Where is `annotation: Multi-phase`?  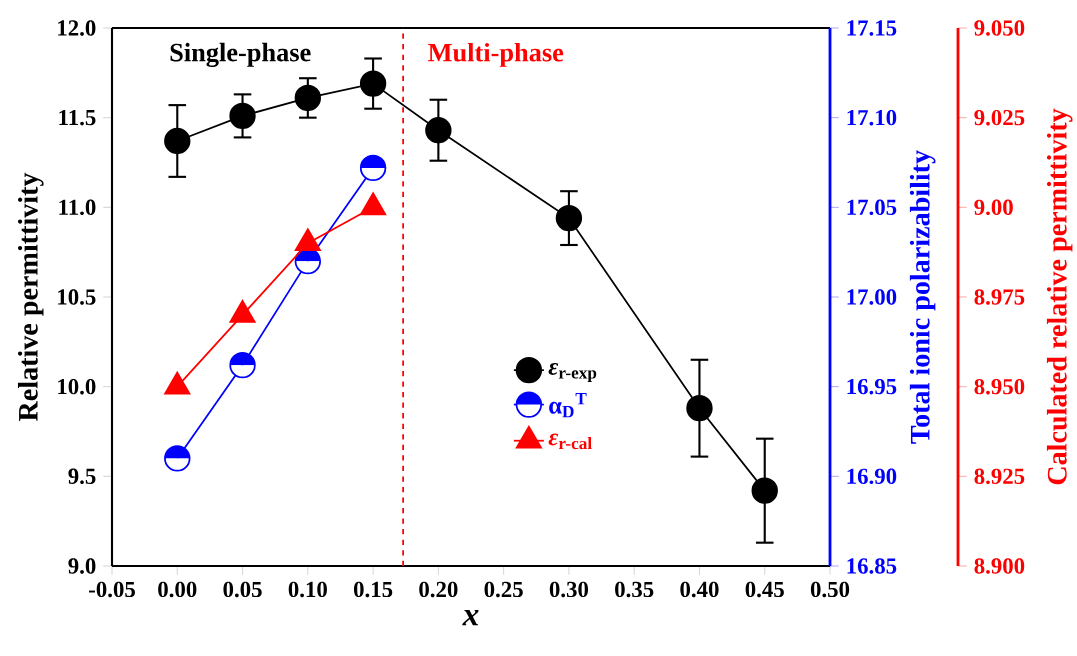
annotation: Multi-phase is located at coordinates (496, 54).